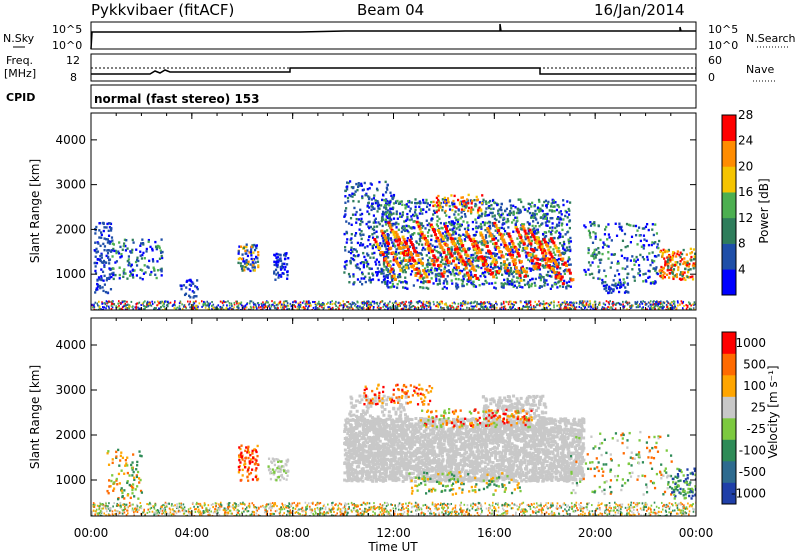 This screenshot has width=800, height=554. What do you see at coordinates (67, 45) in the screenshot?
I see `nsky-left-tick-bottom: 10^0` at bounding box center [67, 45].